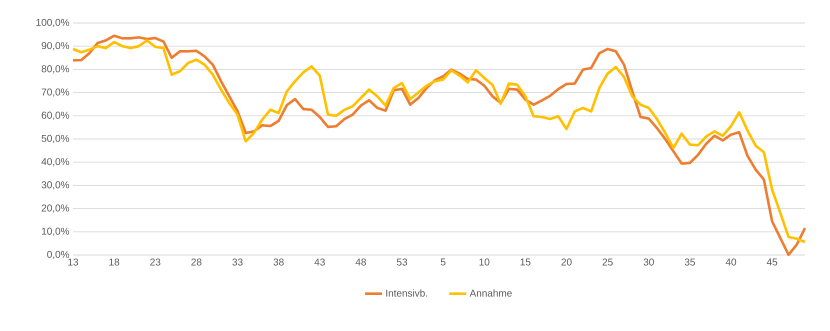  Describe the element at coordinates (607, 262) in the screenshot. I see `x-tick-label: 25` at that location.